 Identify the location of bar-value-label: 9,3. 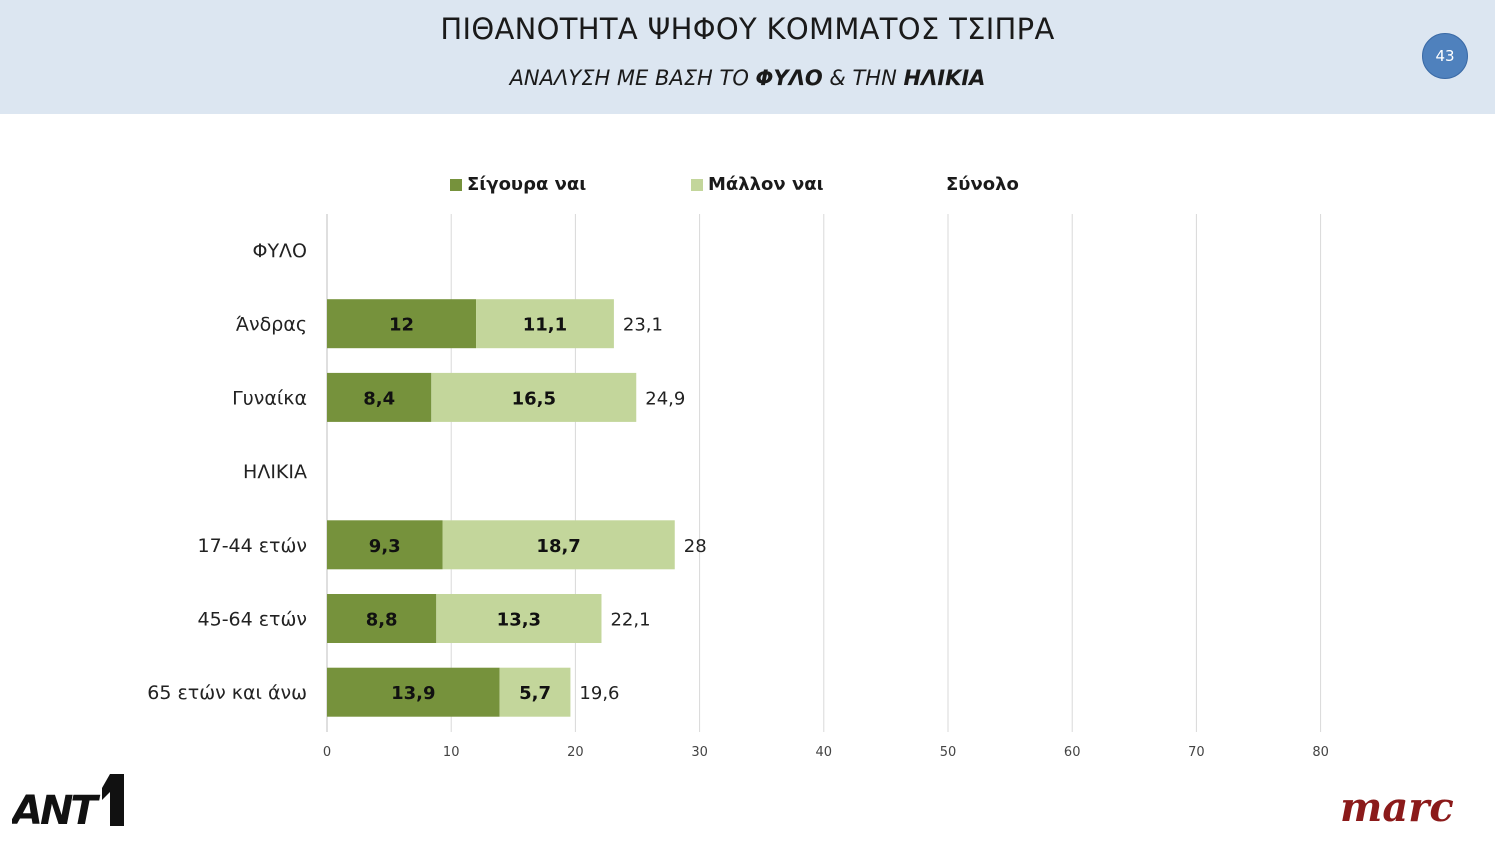
(385, 546).